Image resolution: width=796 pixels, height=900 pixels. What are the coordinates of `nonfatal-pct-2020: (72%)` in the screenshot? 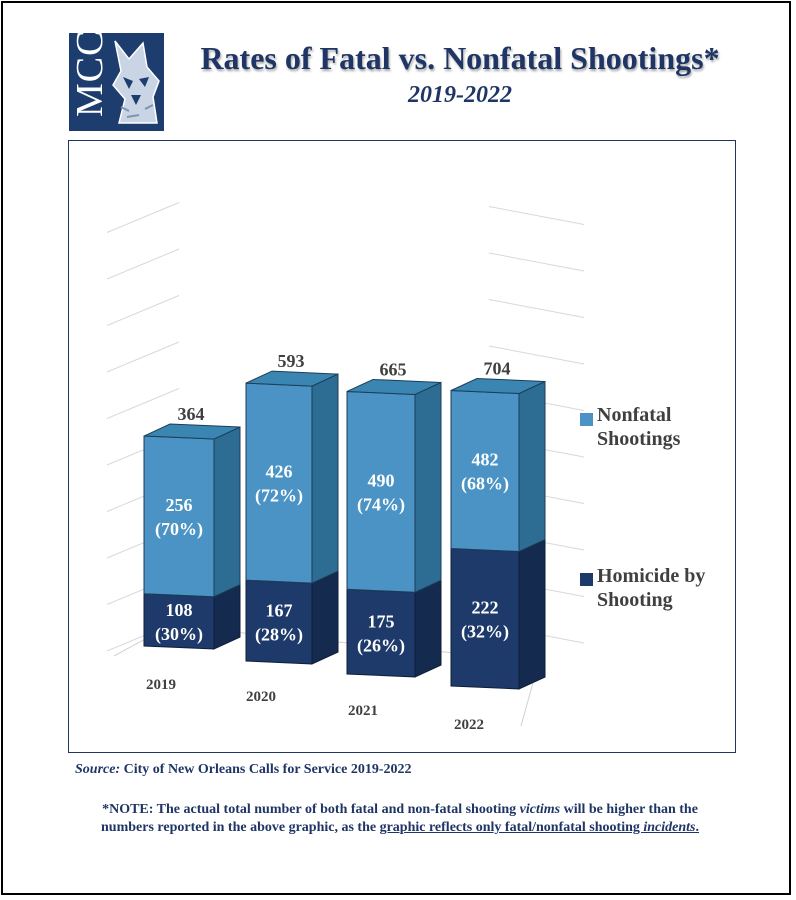 It's located at (279, 496).